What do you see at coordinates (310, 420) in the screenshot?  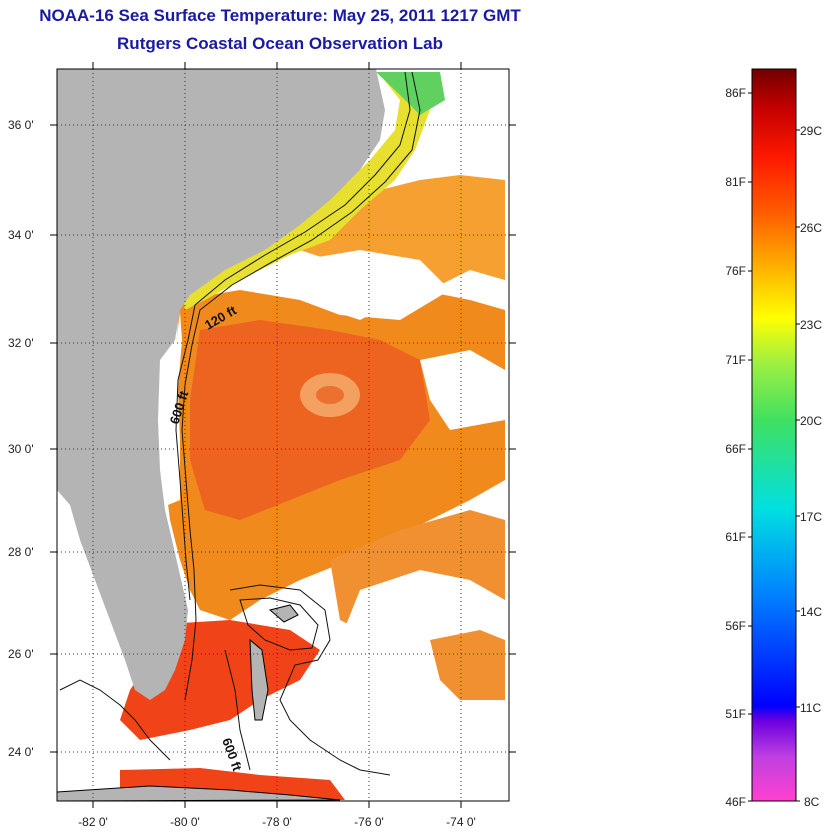 I see `sst-warm-core` at bounding box center [310, 420].